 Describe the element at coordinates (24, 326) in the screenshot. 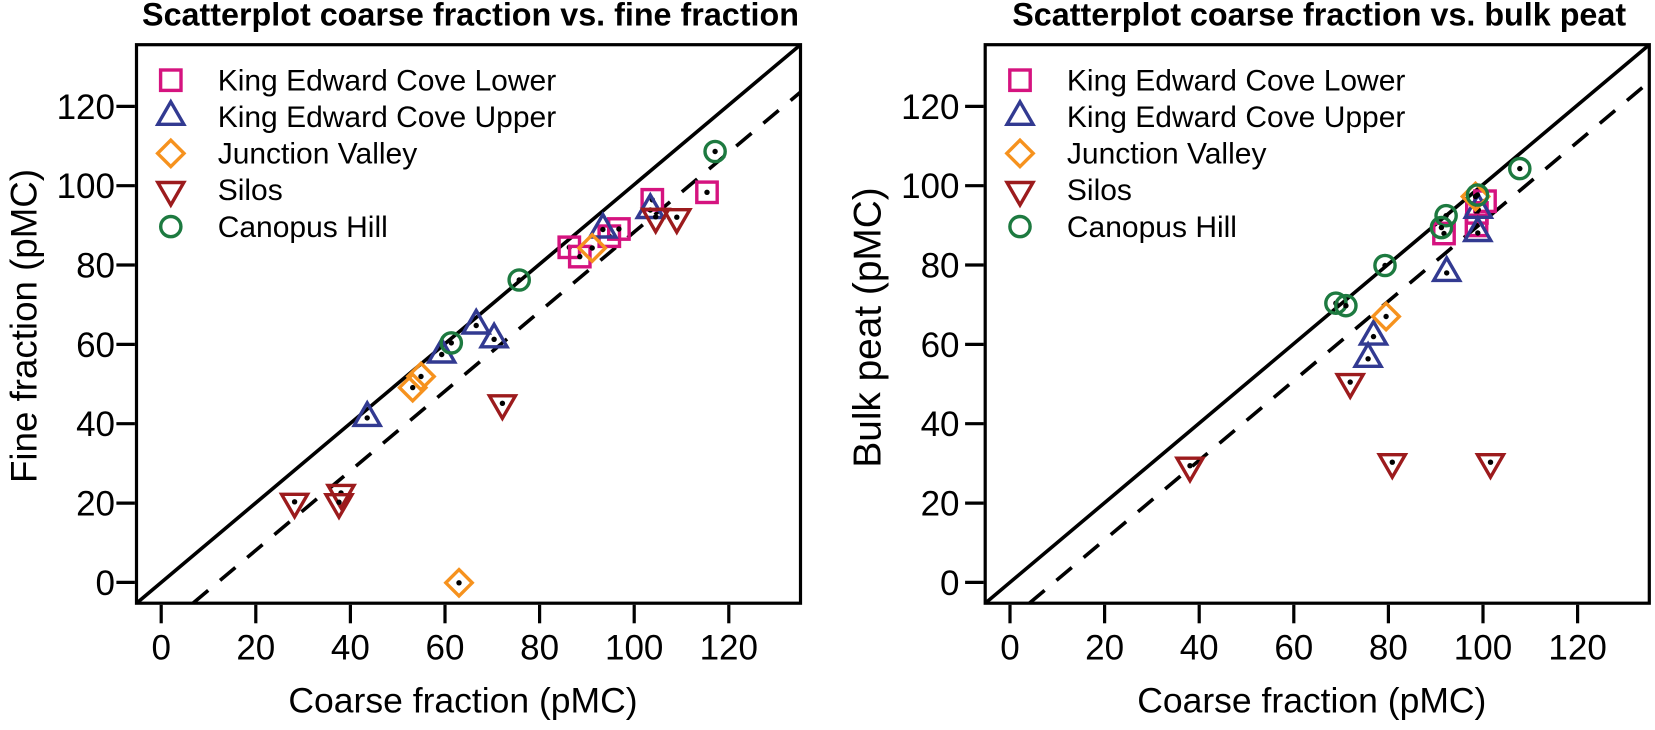

I see `svg-text: Fine fraction (pMC)` at that location.